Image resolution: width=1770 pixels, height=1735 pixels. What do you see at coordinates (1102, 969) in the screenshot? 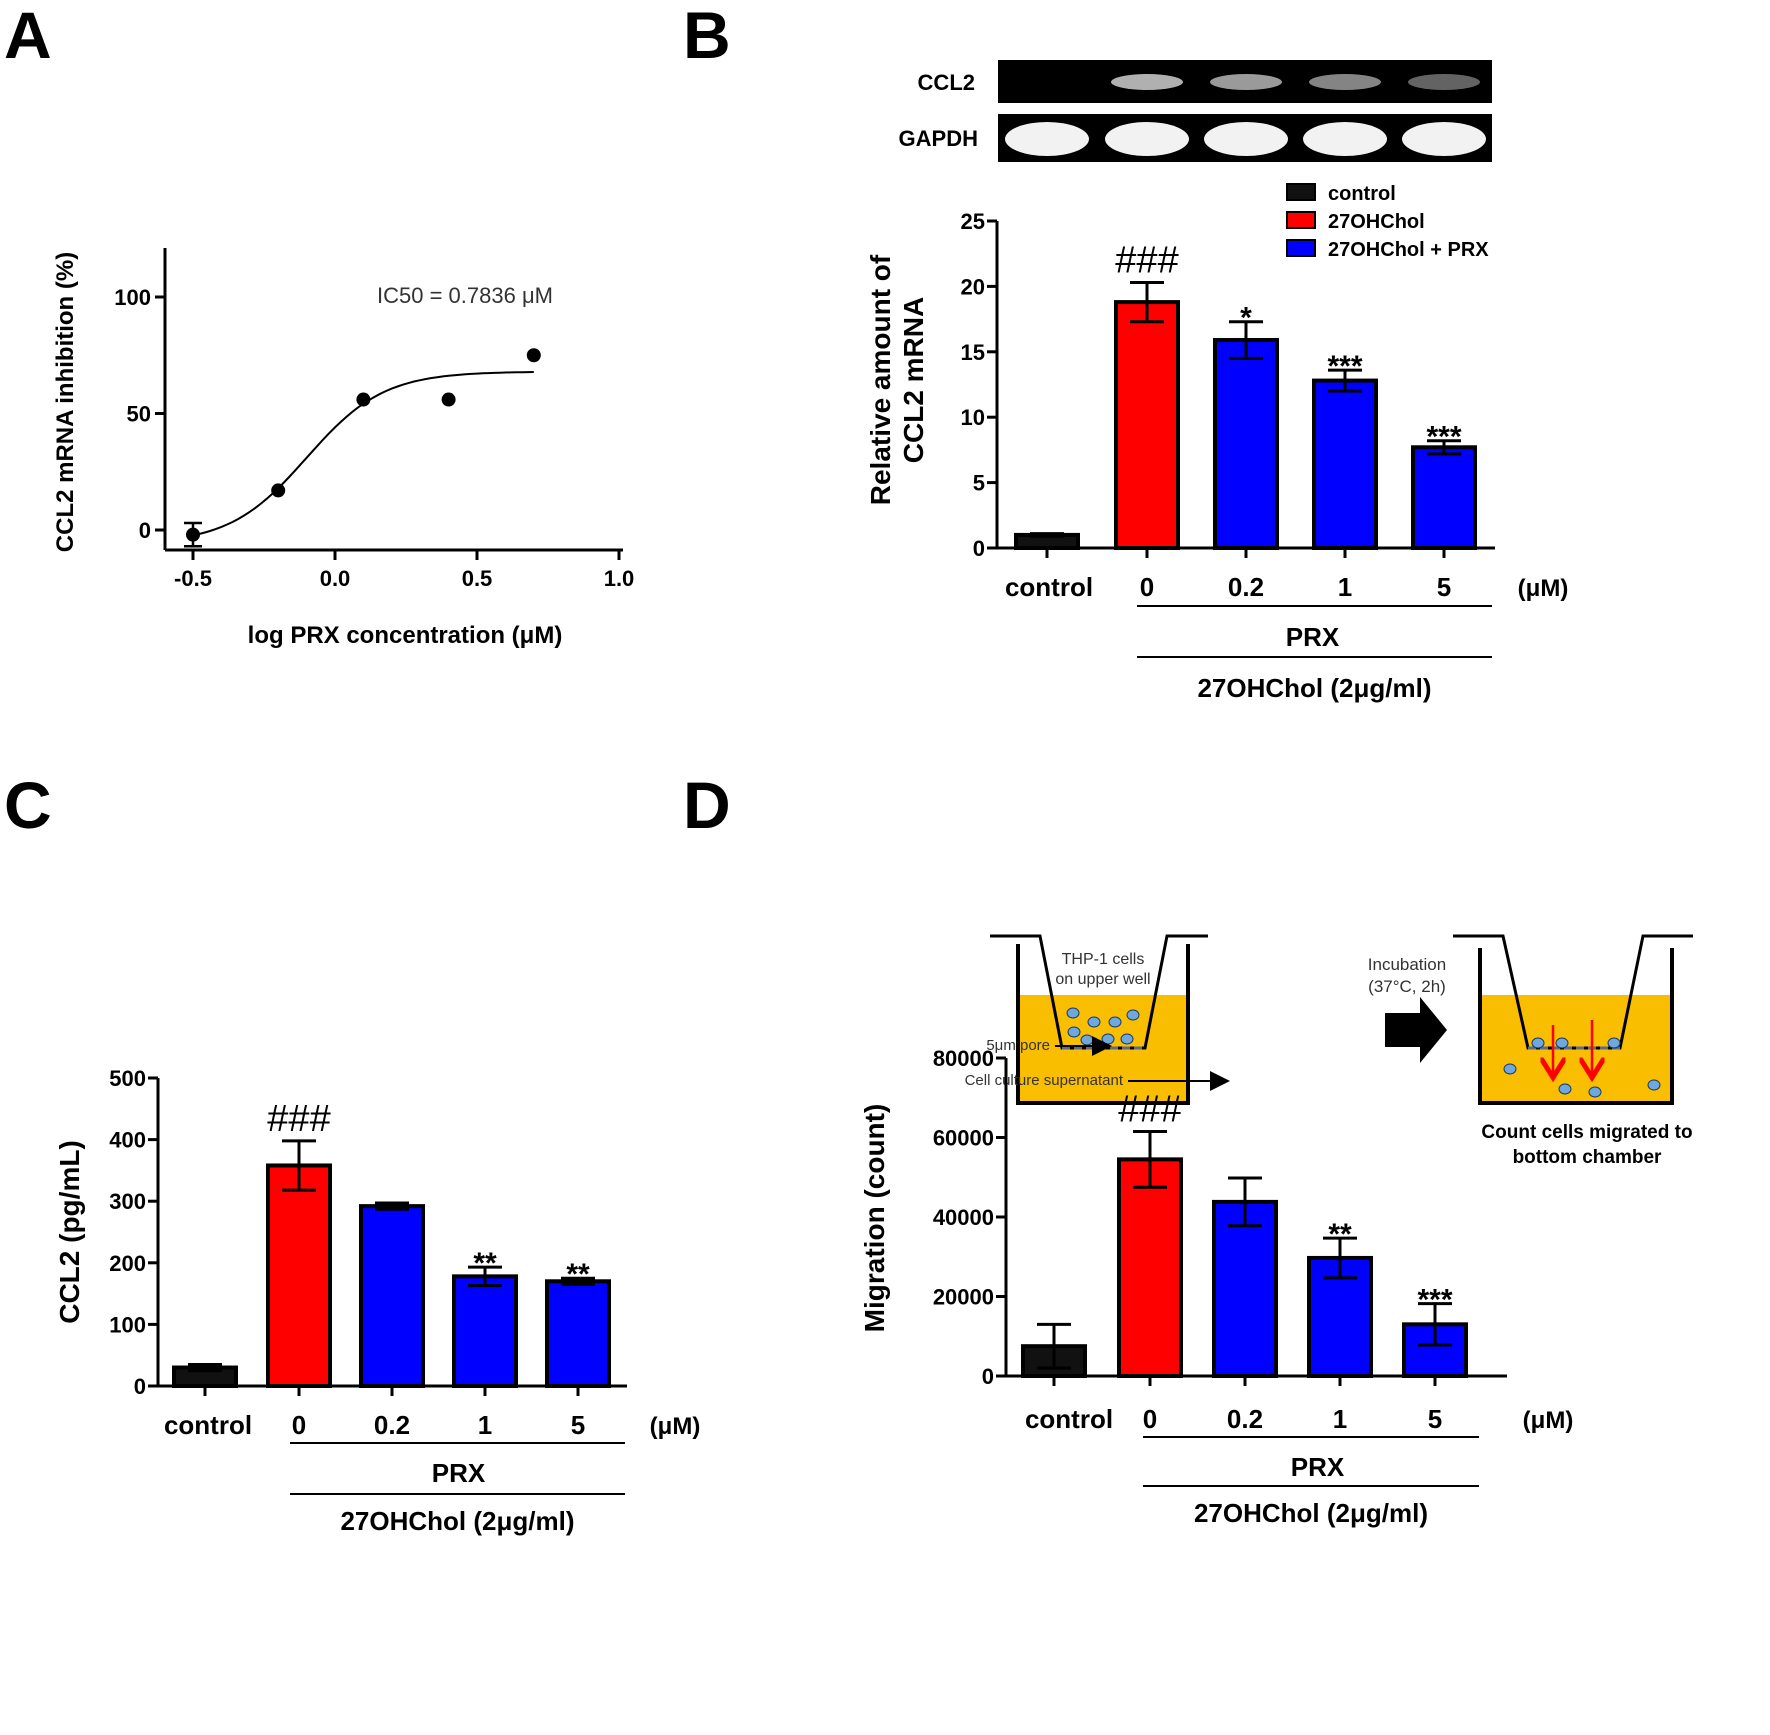
I see `thp1-label: THP-1 cells on upper well` at bounding box center [1102, 969].